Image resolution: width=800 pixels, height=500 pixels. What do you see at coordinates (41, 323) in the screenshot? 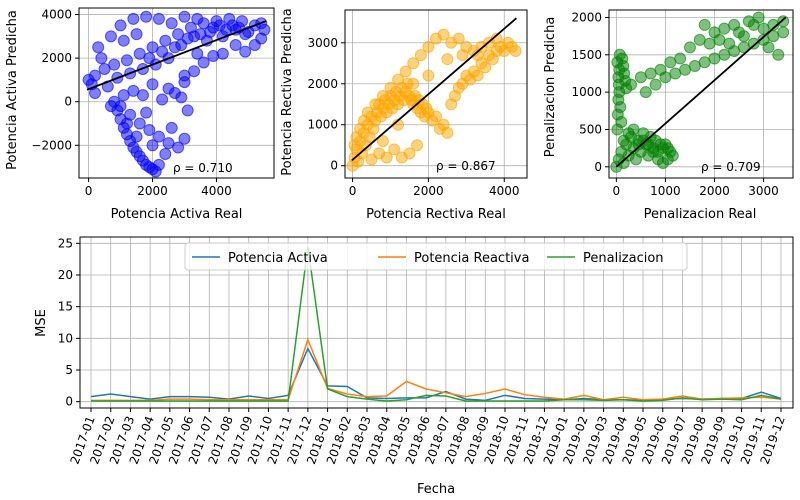
I see `ylabel-mse: MSE` at bounding box center [41, 323].